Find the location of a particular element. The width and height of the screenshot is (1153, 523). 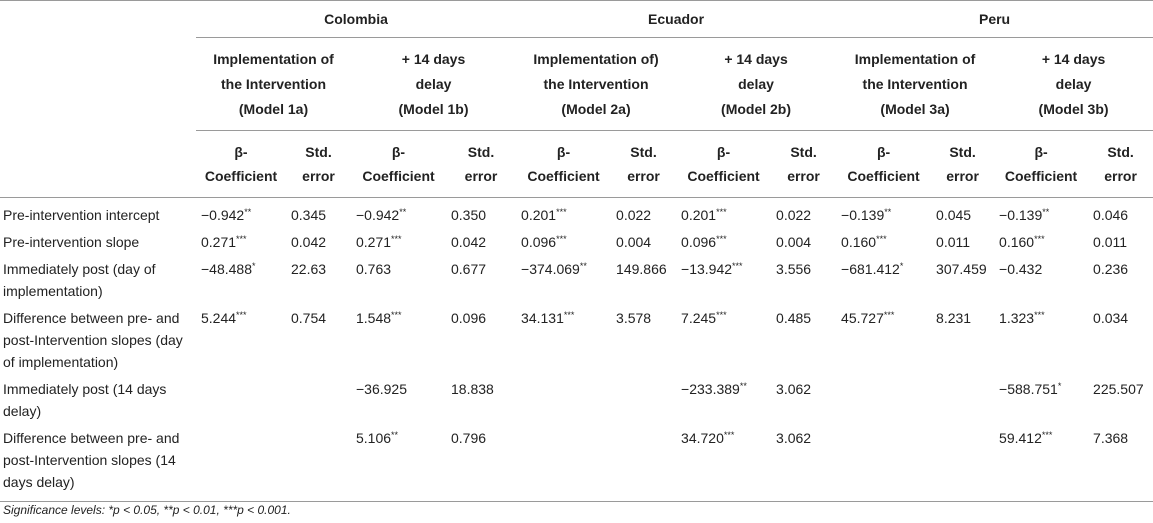

coefficient-cell: −588.751* is located at coordinates (1041, 402).